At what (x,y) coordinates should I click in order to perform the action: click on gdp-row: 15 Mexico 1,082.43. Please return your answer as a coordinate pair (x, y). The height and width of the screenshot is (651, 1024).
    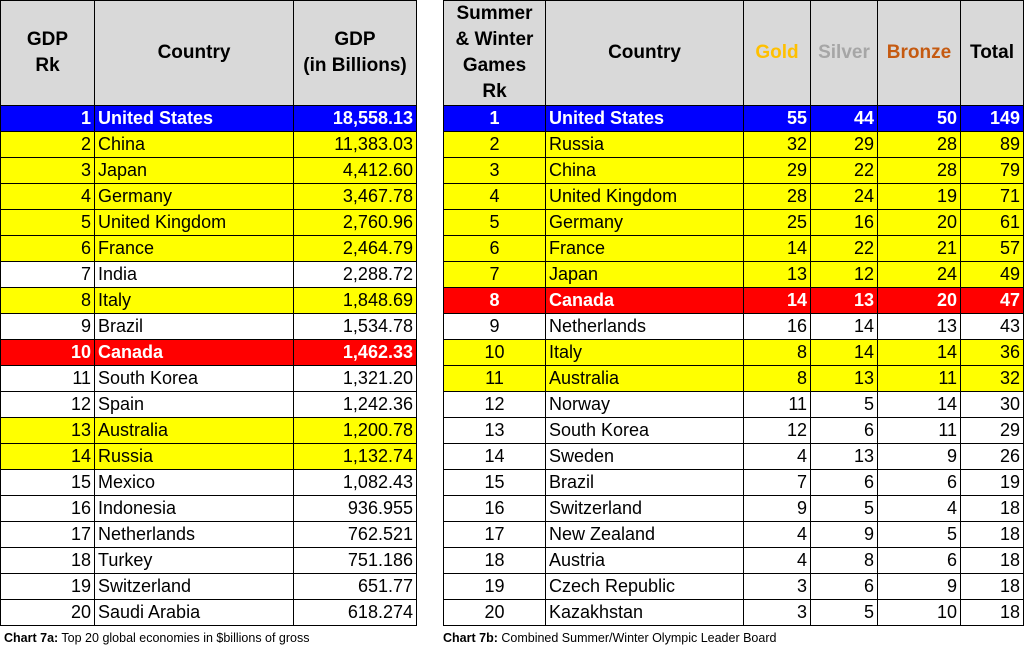
    Looking at the image, I should click on (208, 482).